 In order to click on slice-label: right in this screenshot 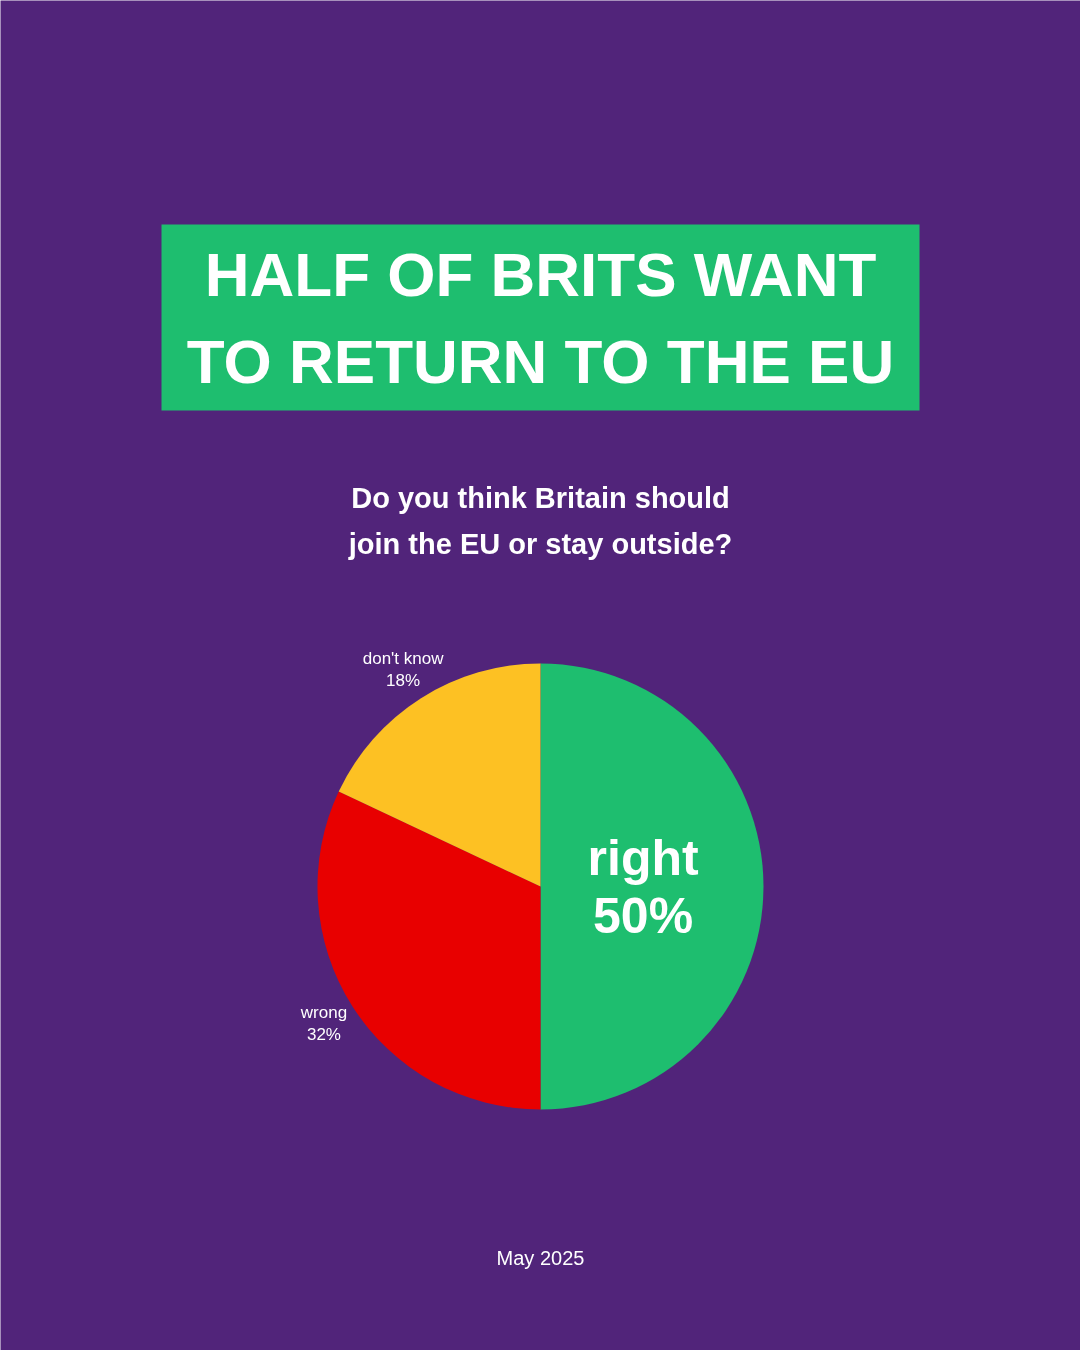, I will do `click(643, 857)`.